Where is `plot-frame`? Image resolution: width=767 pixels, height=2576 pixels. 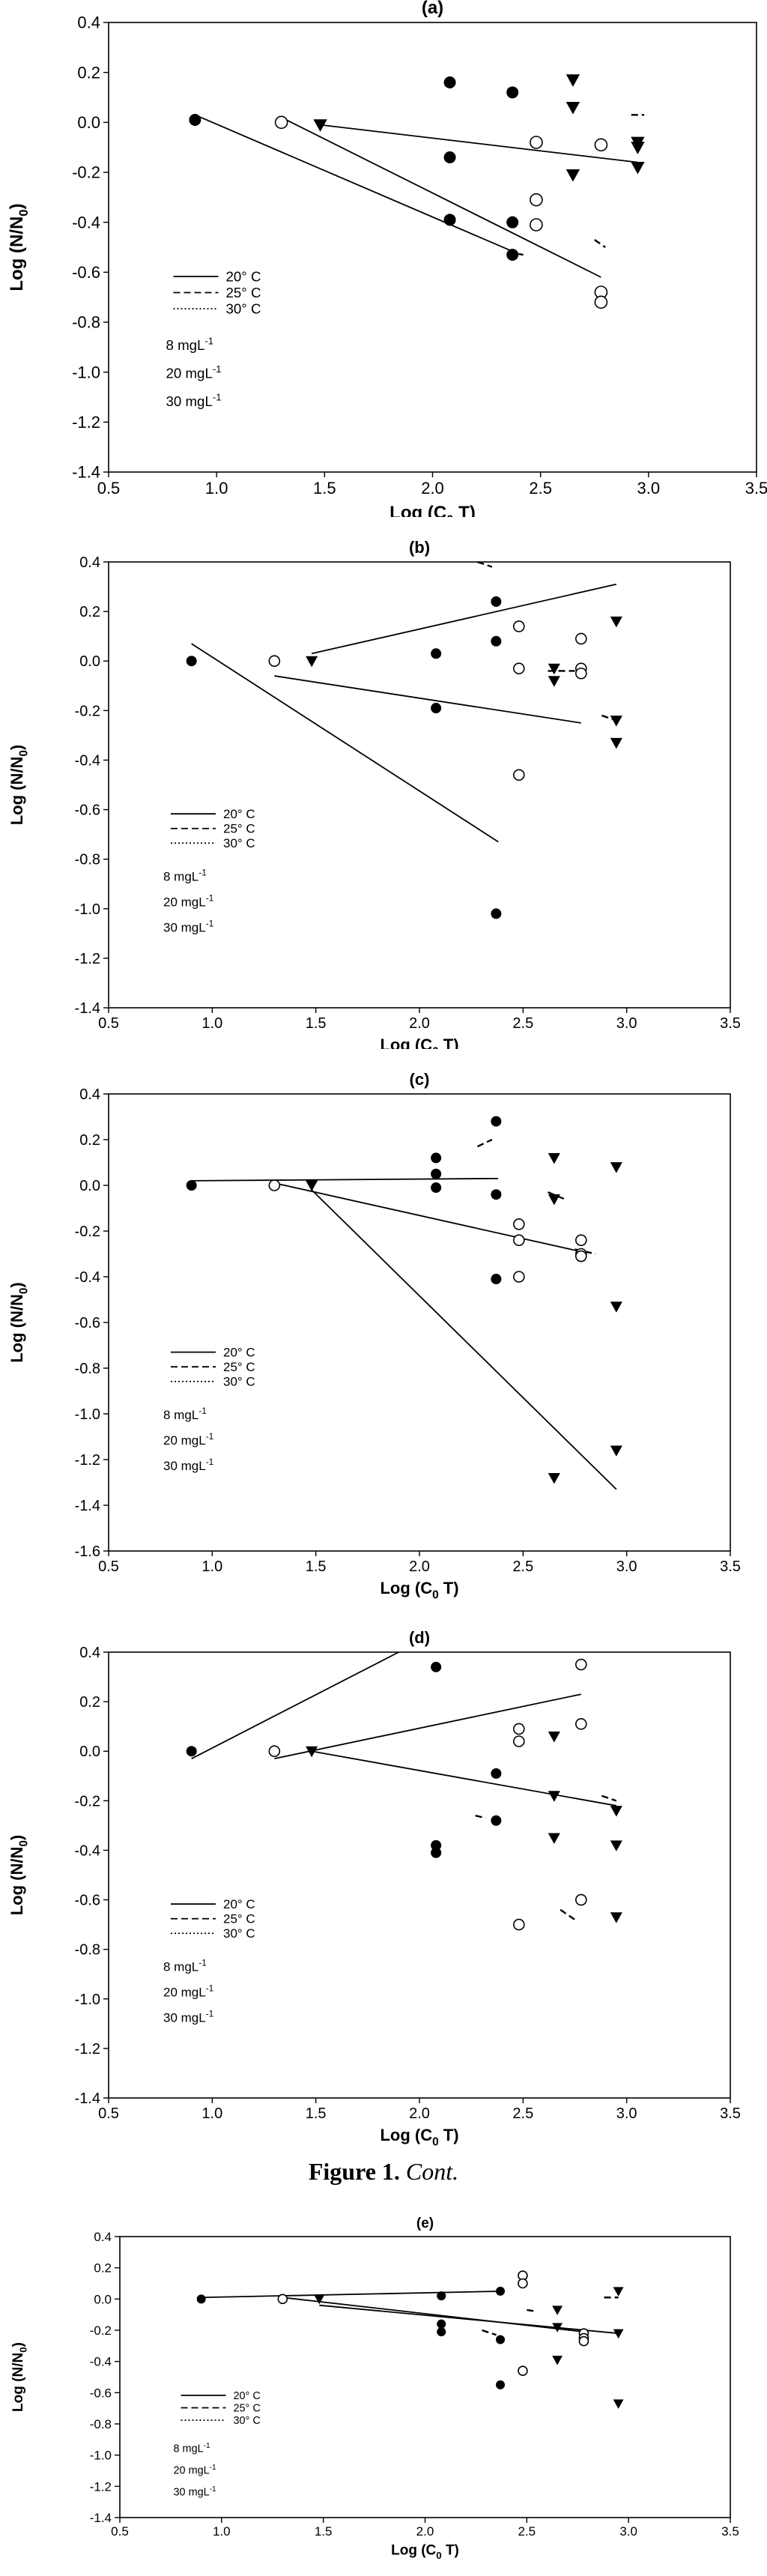 plot-frame is located at coordinates (425, 2377).